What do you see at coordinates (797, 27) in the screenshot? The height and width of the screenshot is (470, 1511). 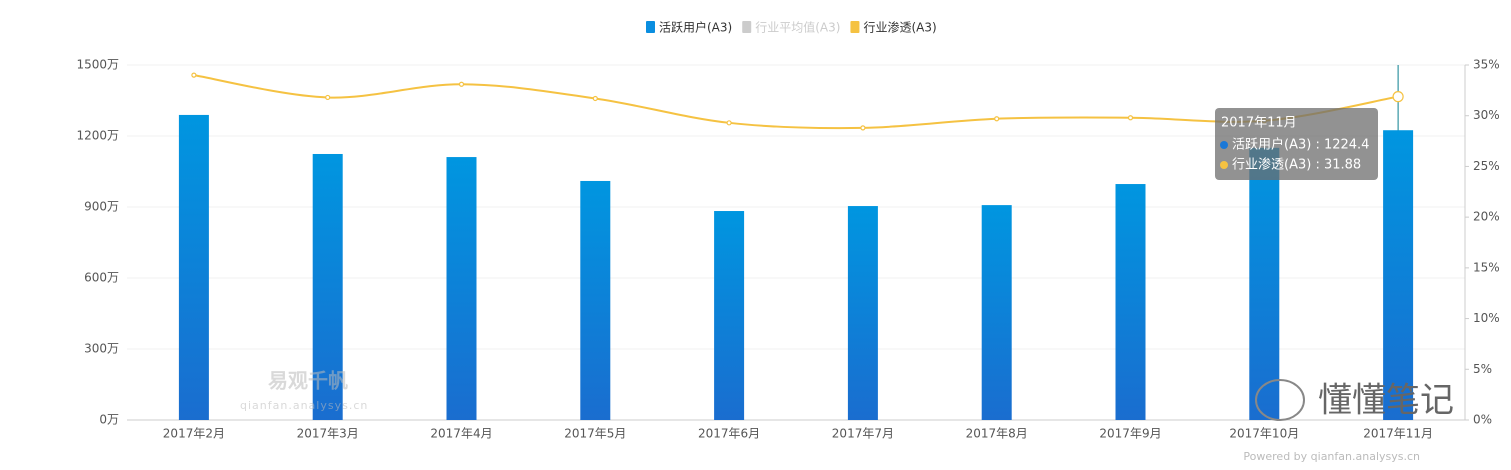 I see `legend-label: 行业平均值(A3)` at bounding box center [797, 27].